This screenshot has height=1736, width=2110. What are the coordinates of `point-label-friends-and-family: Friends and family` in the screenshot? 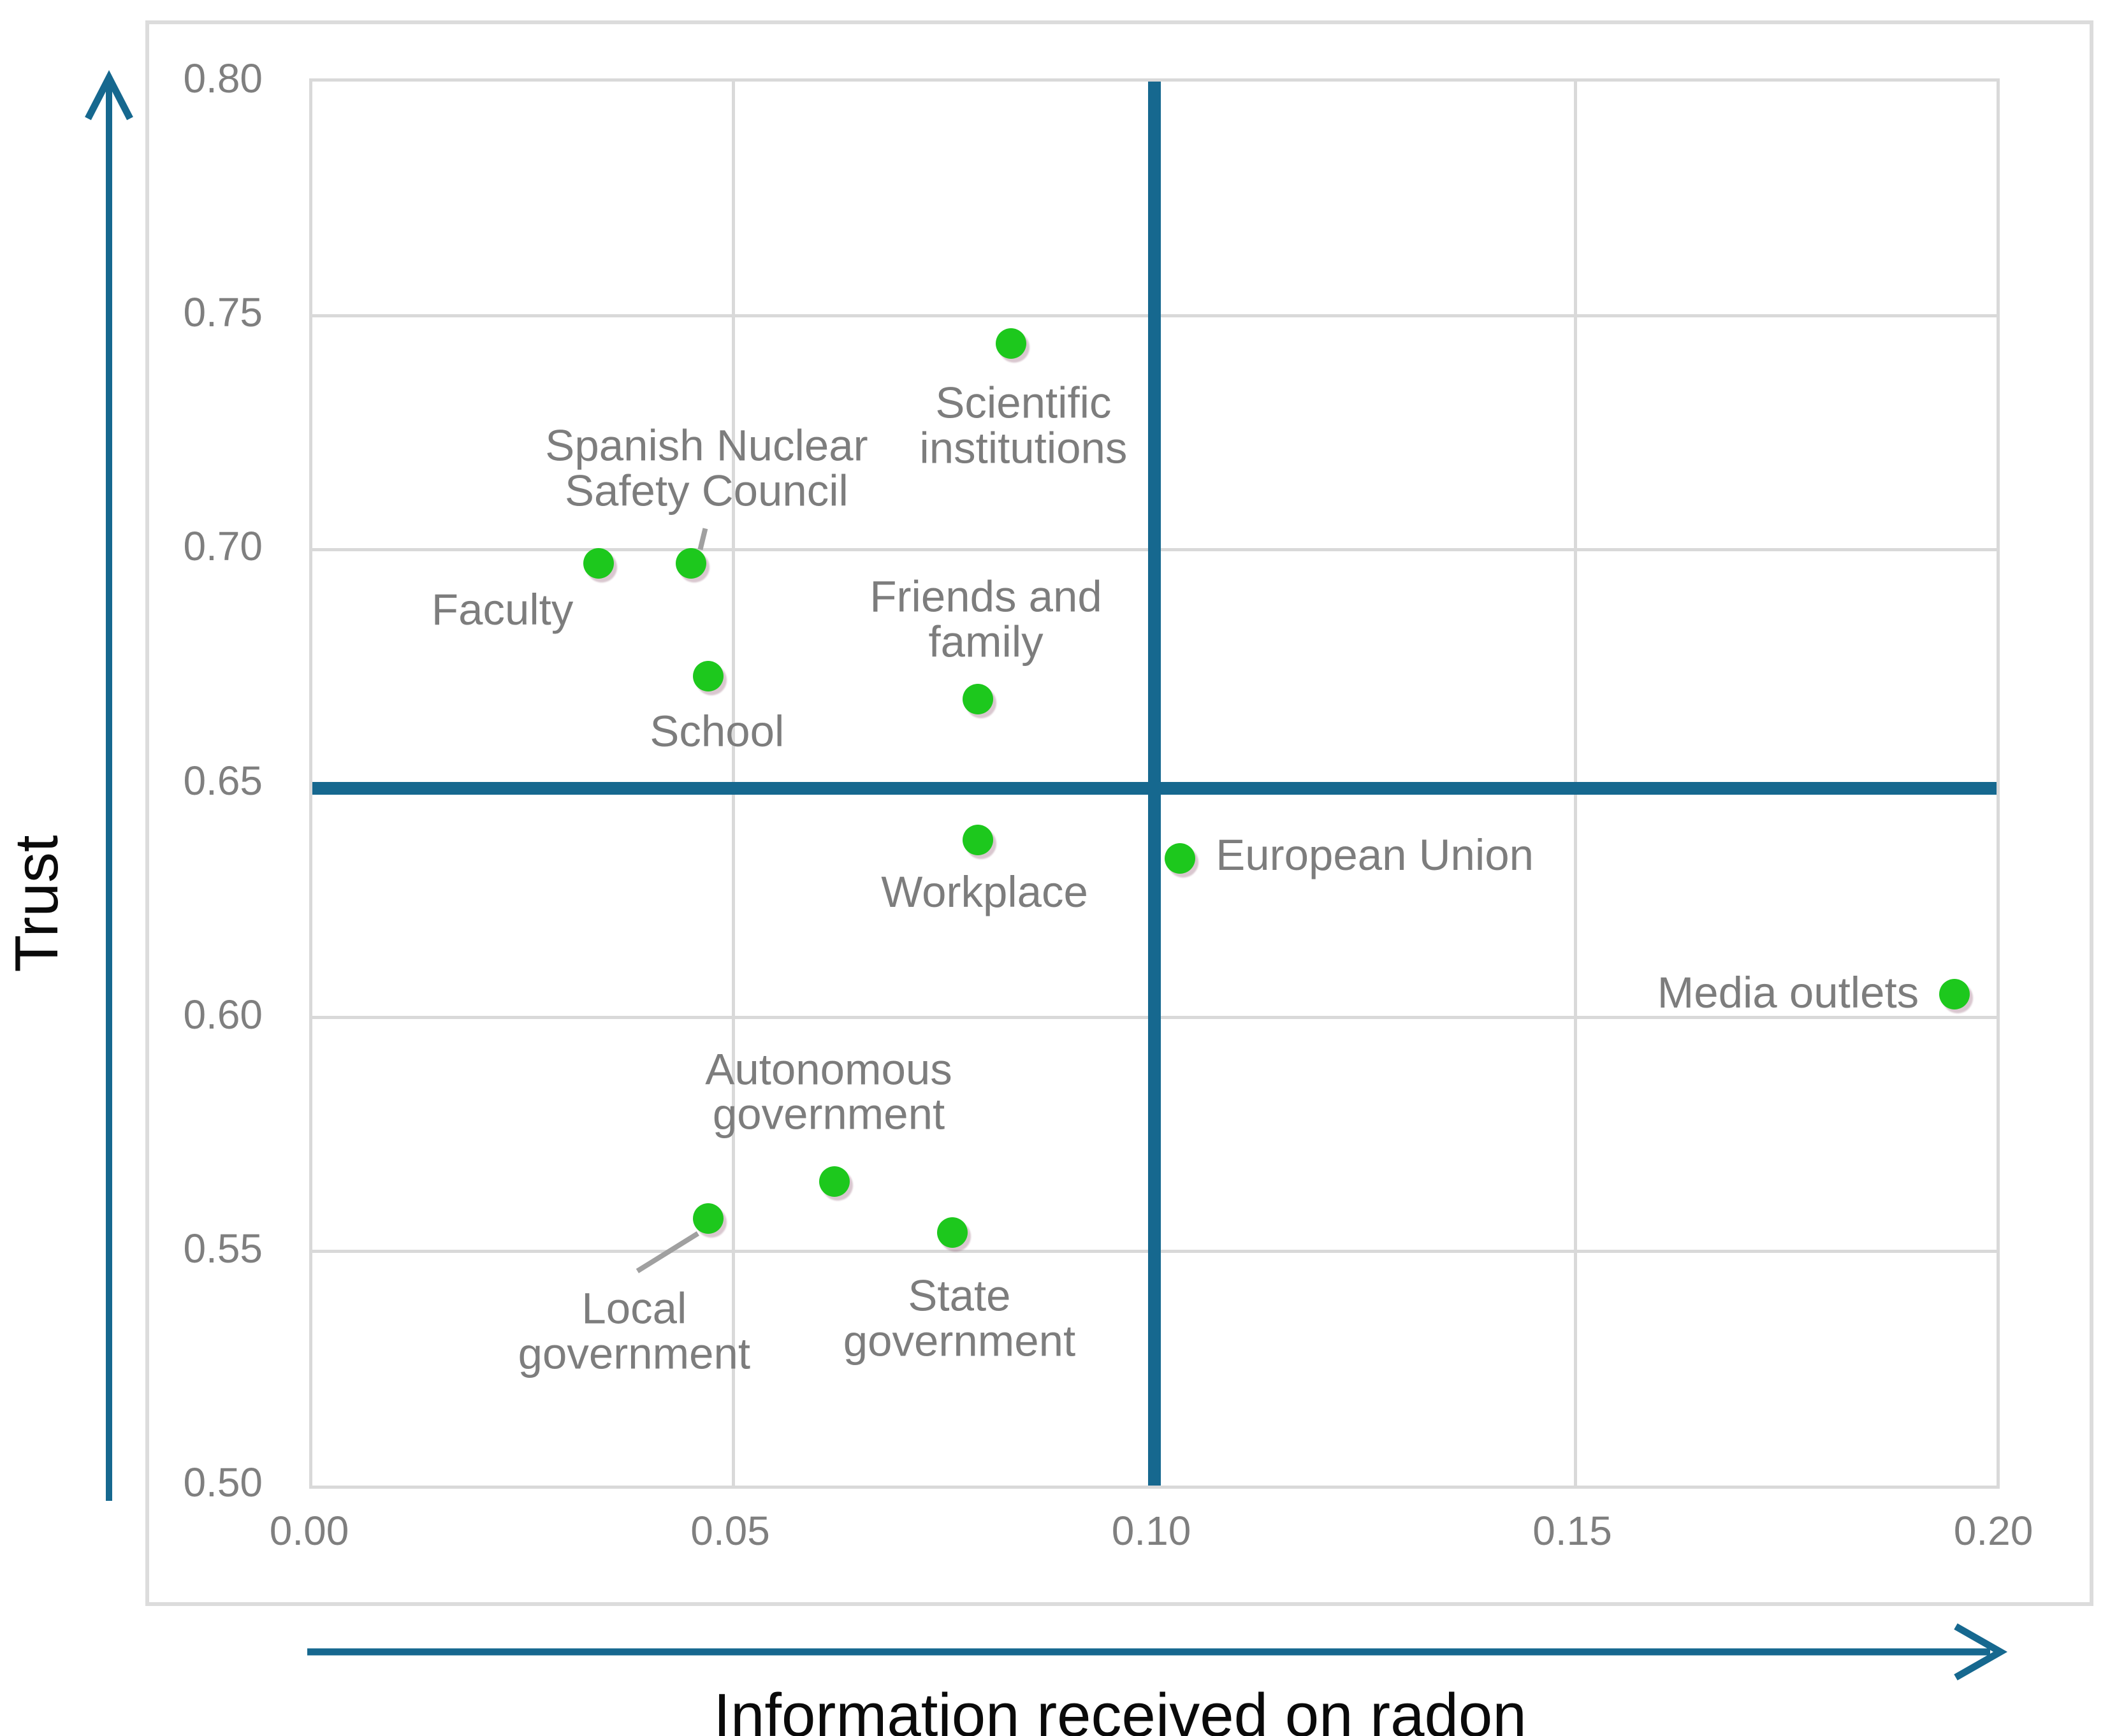 It's located at (986, 619).